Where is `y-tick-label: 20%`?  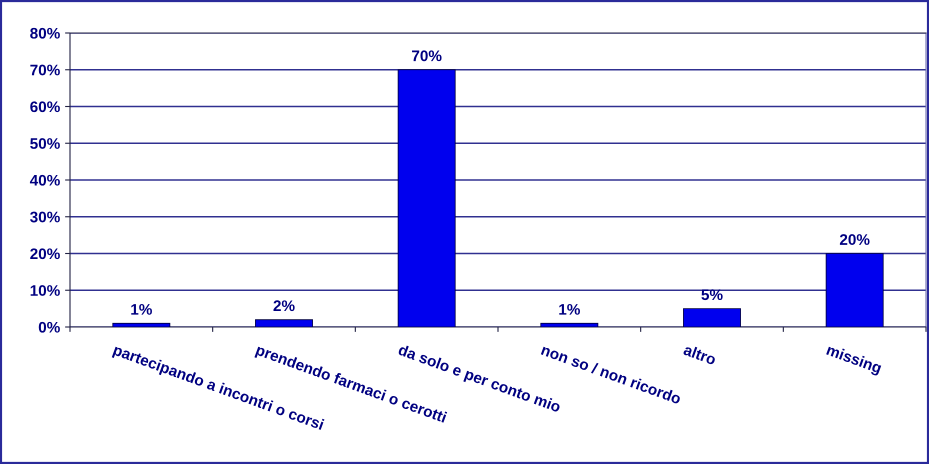
y-tick-label: 20% is located at coordinates (45, 254).